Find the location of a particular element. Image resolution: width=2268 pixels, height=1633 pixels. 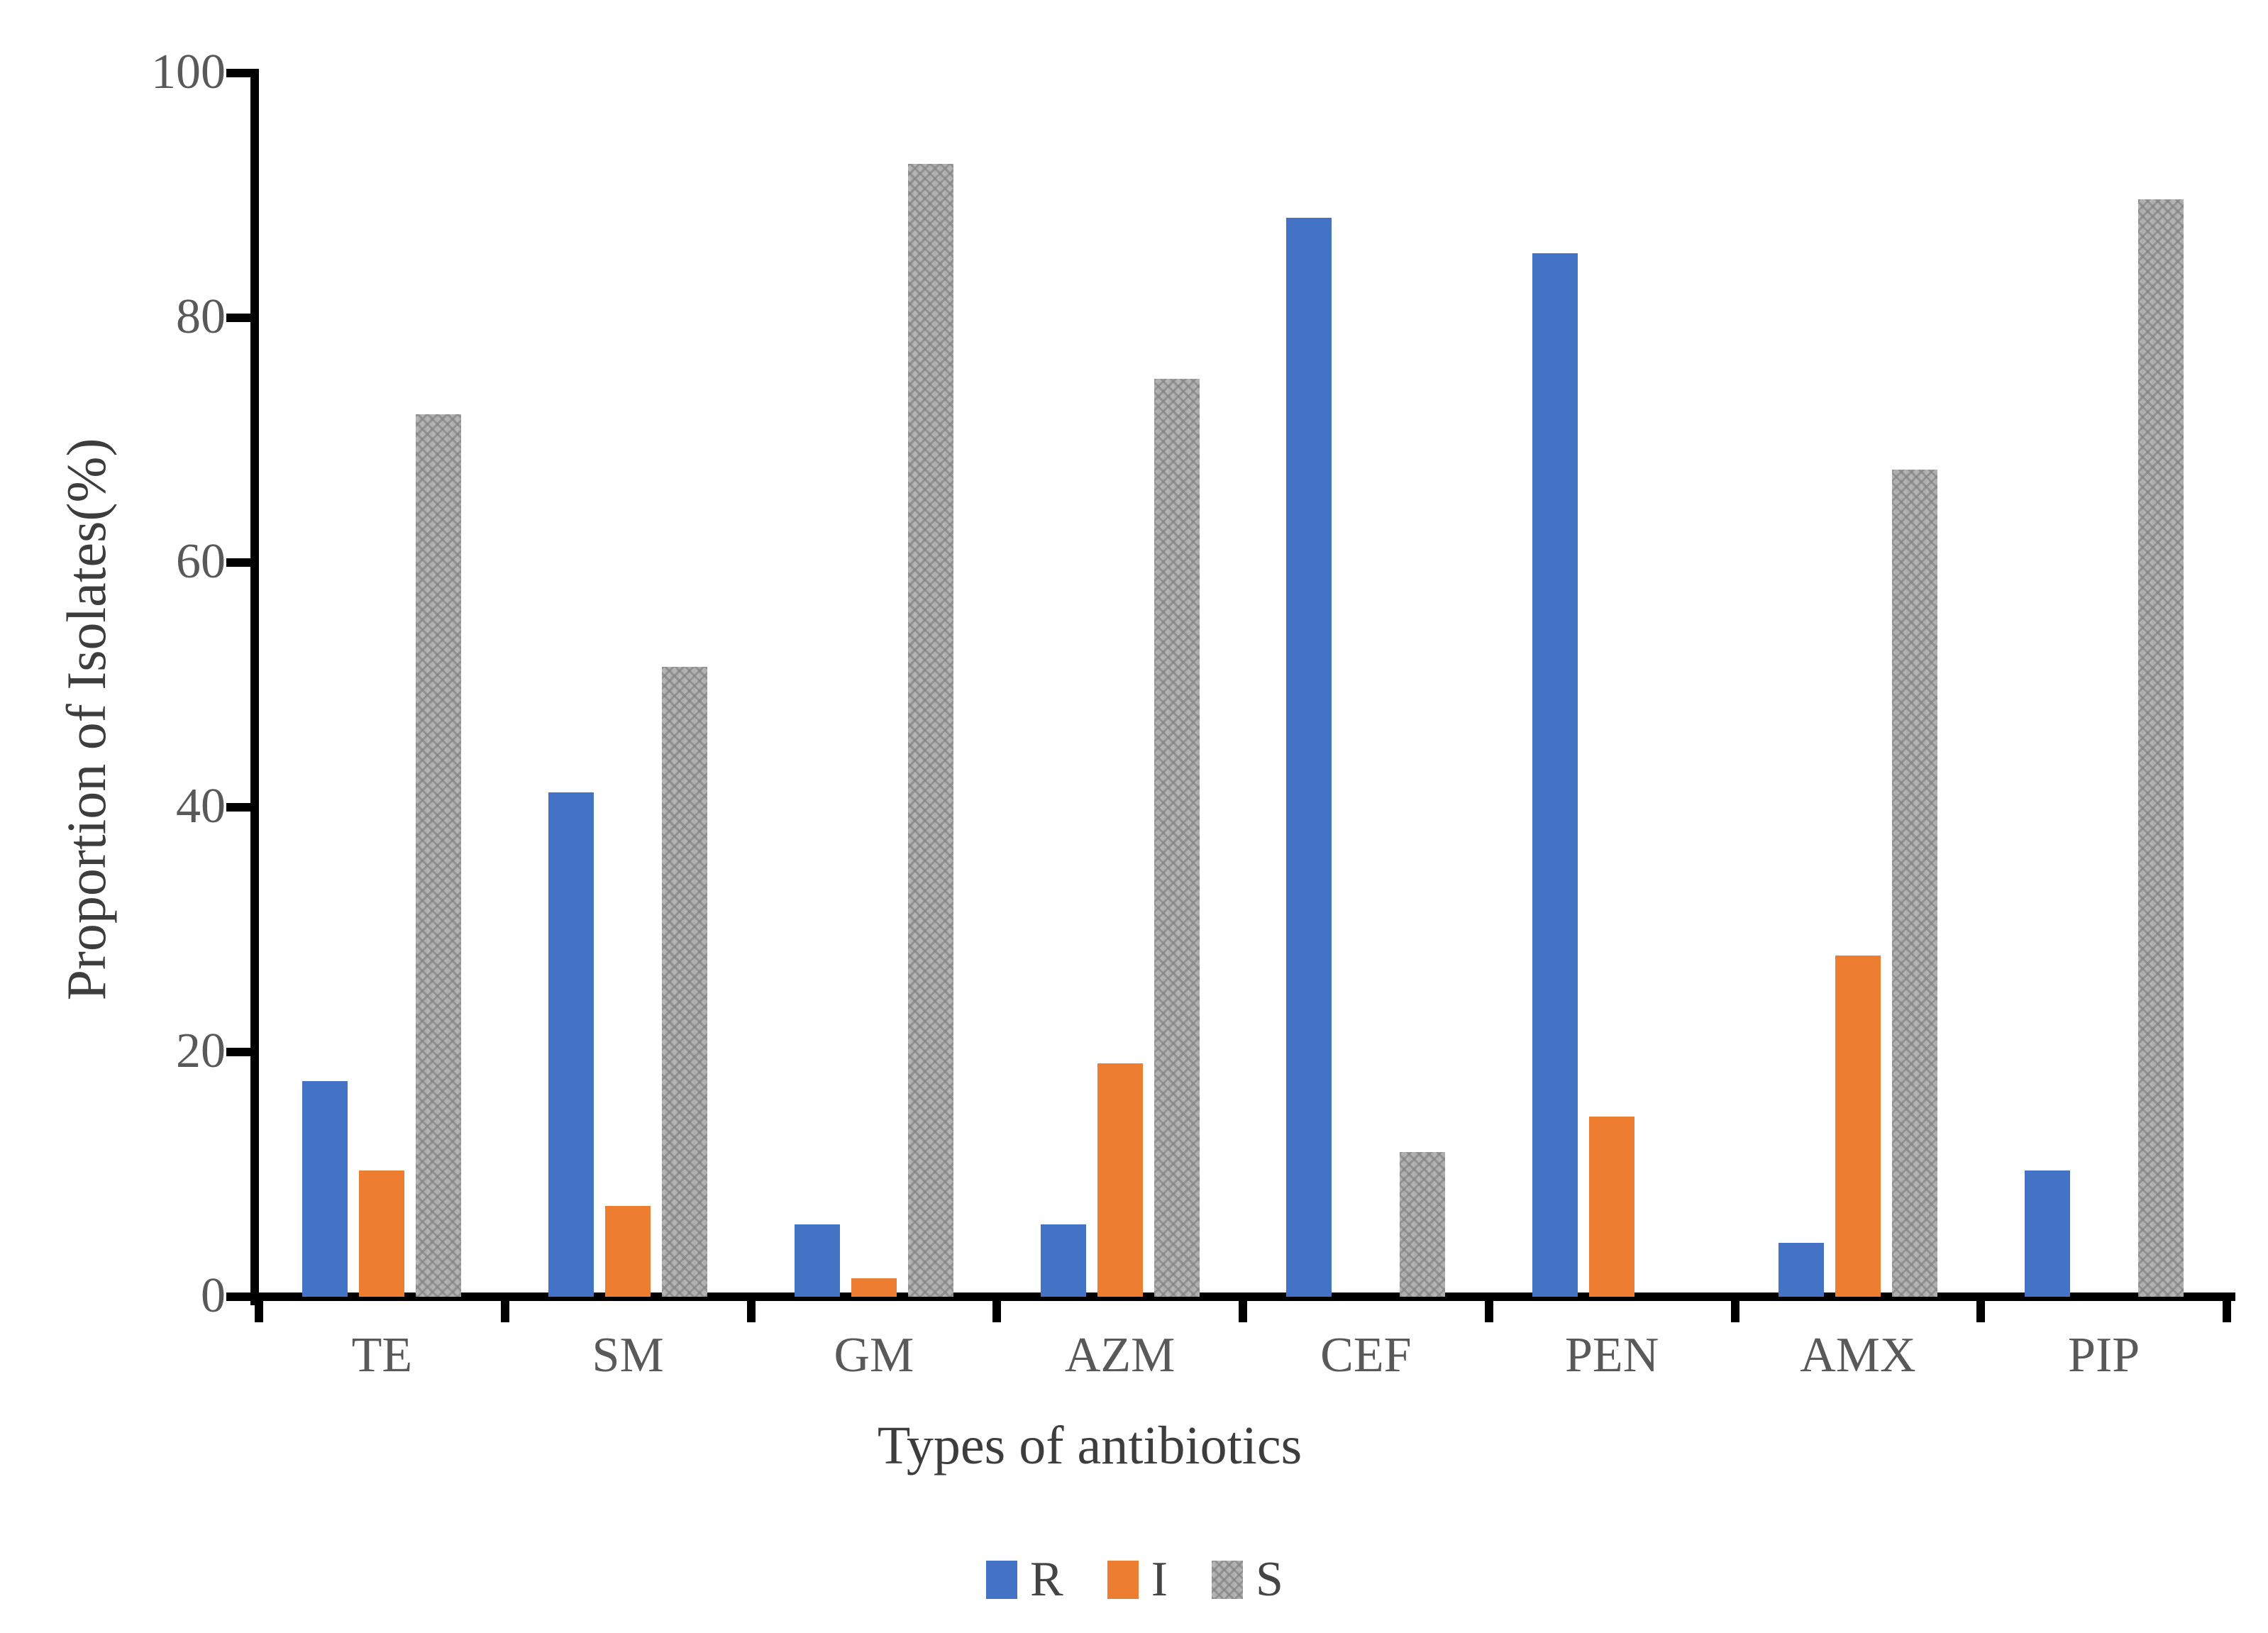

bar-GM-I is located at coordinates (874, 1287).